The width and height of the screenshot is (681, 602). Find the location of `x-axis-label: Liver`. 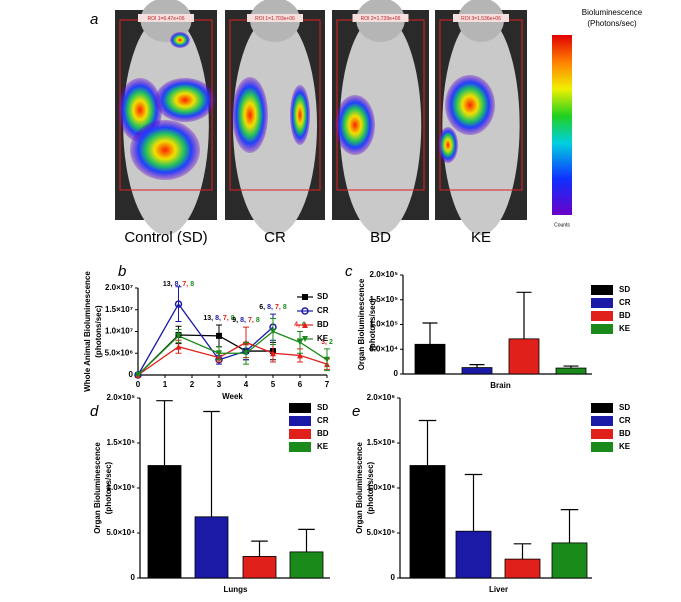

x-axis-label: Liver is located at coordinates (498, 589).